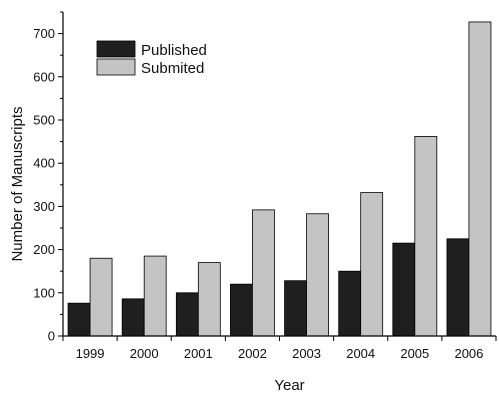 The width and height of the screenshot is (499, 394). Describe the element at coordinates (426, 236) in the screenshot. I see `bar-submited-2005` at that location.